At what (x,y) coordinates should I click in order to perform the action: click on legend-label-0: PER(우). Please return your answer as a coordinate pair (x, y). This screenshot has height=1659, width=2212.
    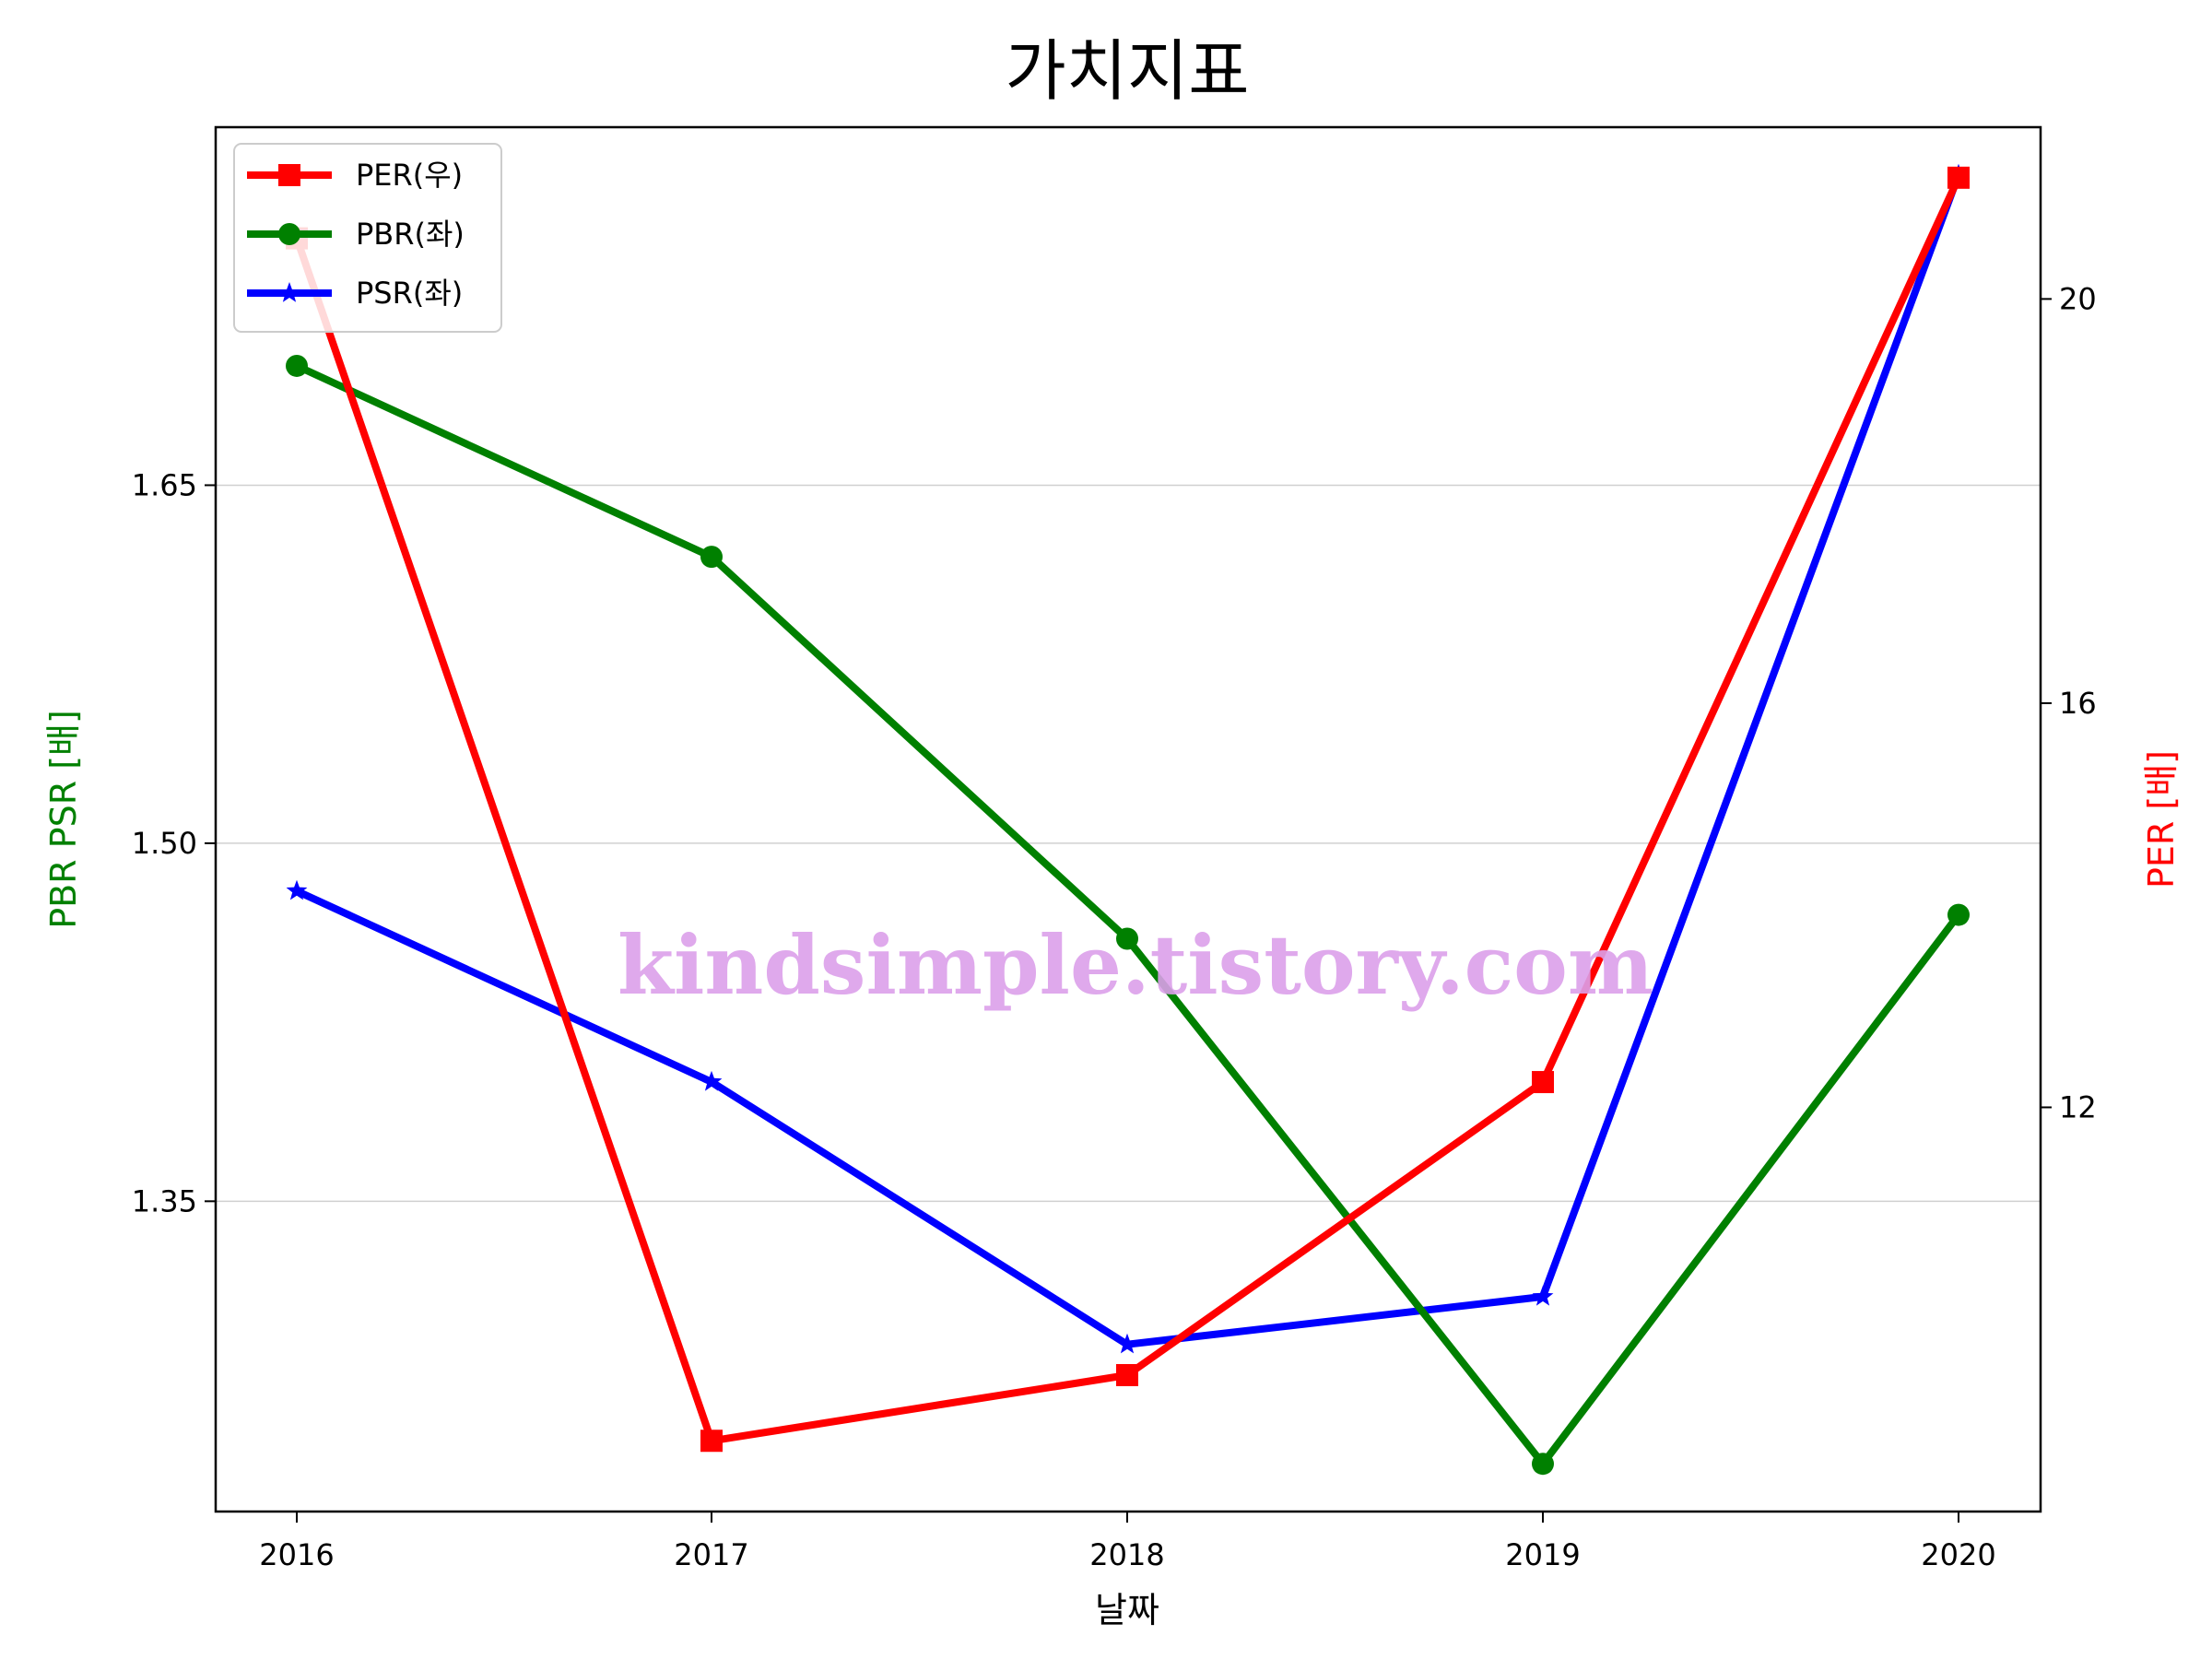
    Looking at the image, I should click on (409, 175).